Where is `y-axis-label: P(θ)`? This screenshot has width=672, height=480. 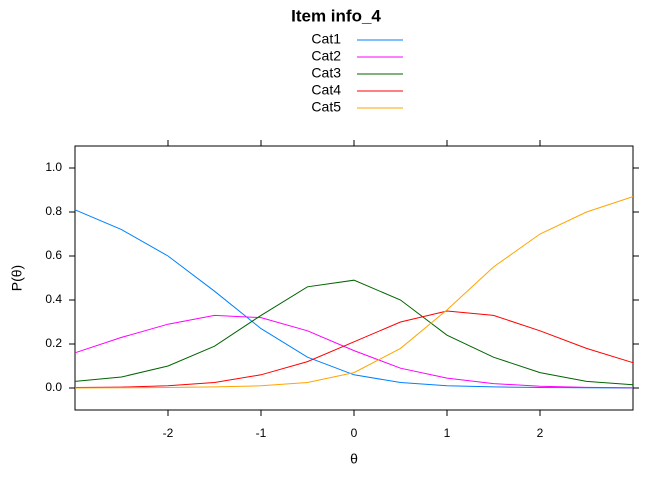 y-axis-label: P(θ) is located at coordinates (17, 278).